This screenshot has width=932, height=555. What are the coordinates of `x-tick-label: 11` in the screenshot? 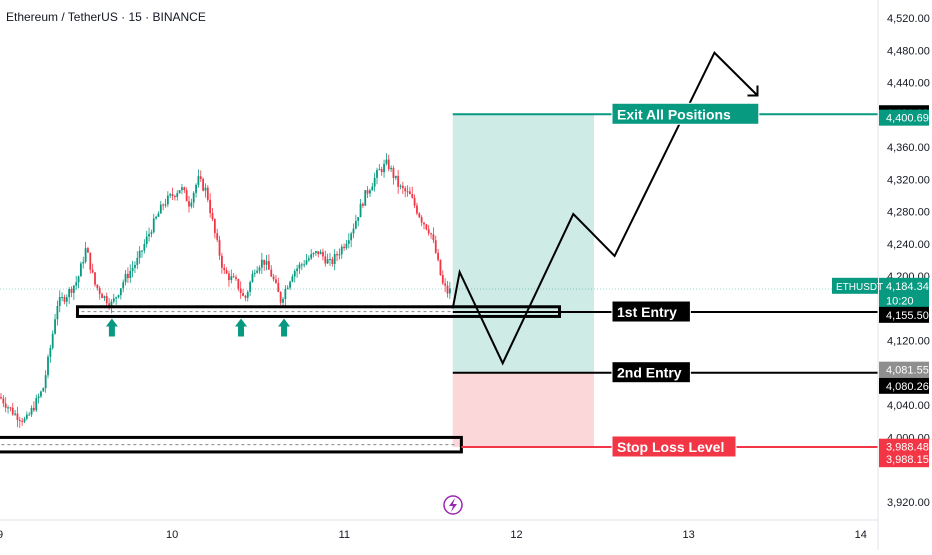 It's located at (344, 535).